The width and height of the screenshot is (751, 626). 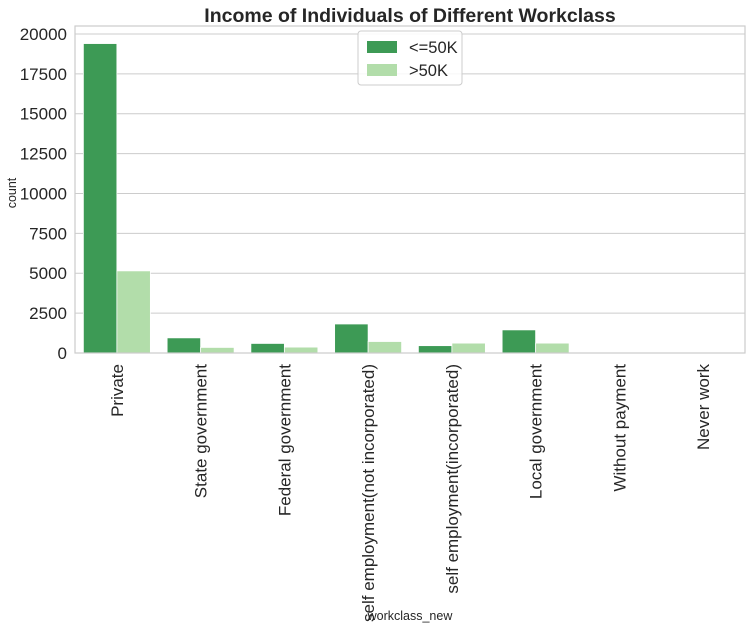 What do you see at coordinates (428, 71) in the screenshot?
I see `legend-label-gt50k: >50K` at bounding box center [428, 71].